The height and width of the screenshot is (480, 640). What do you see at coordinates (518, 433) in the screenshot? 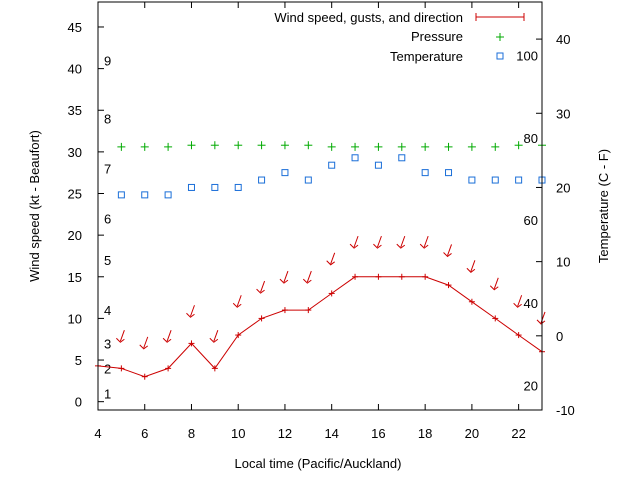
I see `x-tick-label: 22` at bounding box center [518, 433].